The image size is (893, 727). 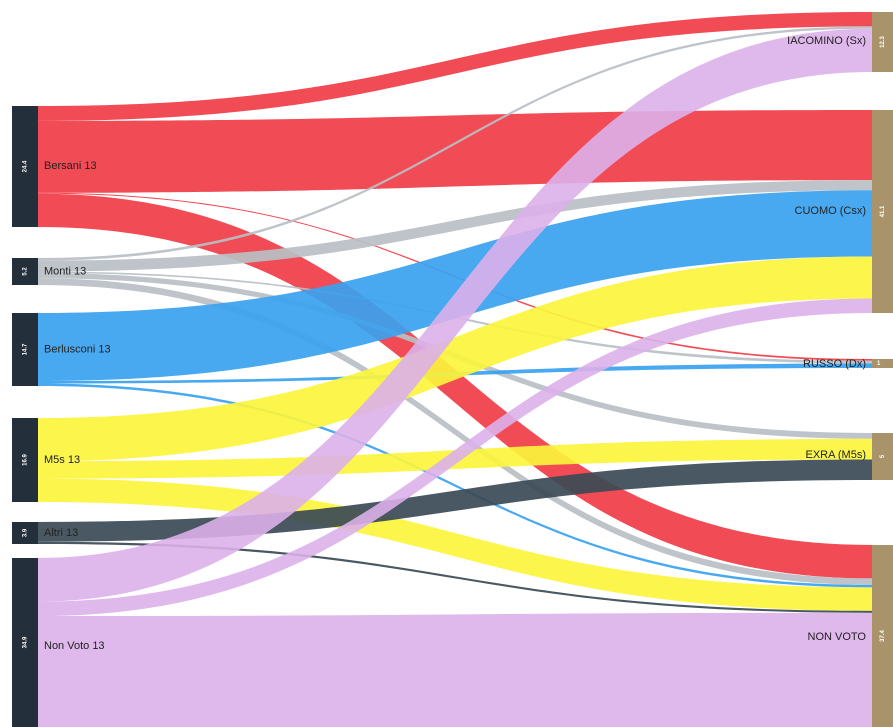 What do you see at coordinates (62, 460) in the screenshot?
I see `source-label-m5s: M5s 13` at bounding box center [62, 460].